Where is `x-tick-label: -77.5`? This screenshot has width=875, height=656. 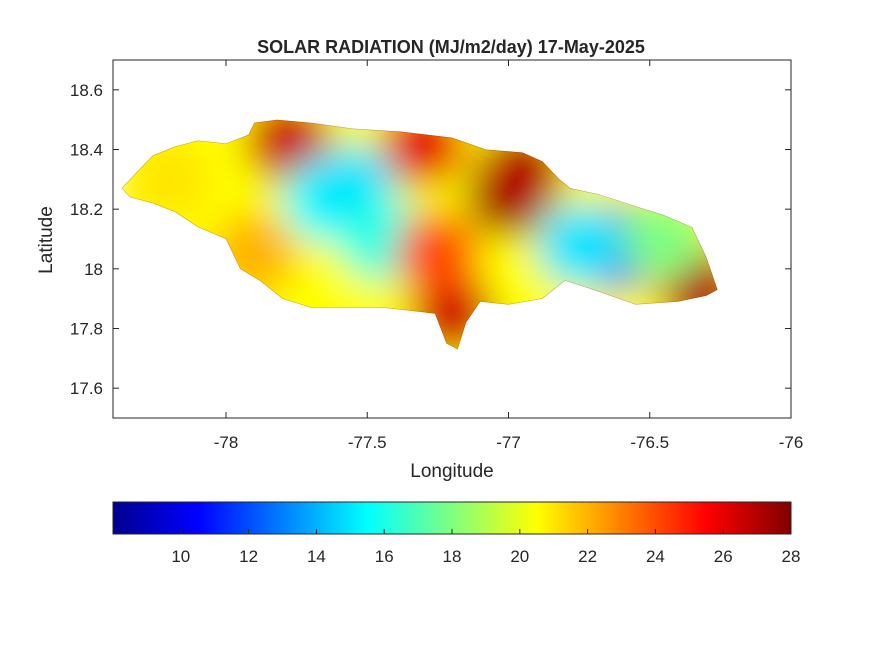
x-tick-label: -77.5 is located at coordinates (367, 442).